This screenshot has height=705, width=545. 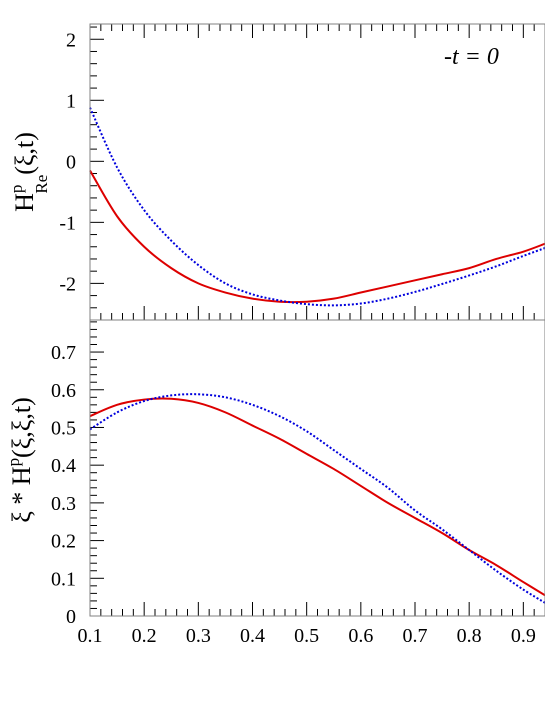 I want to click on bottom-ylabel-sup: p, so click(x=13, y=462).